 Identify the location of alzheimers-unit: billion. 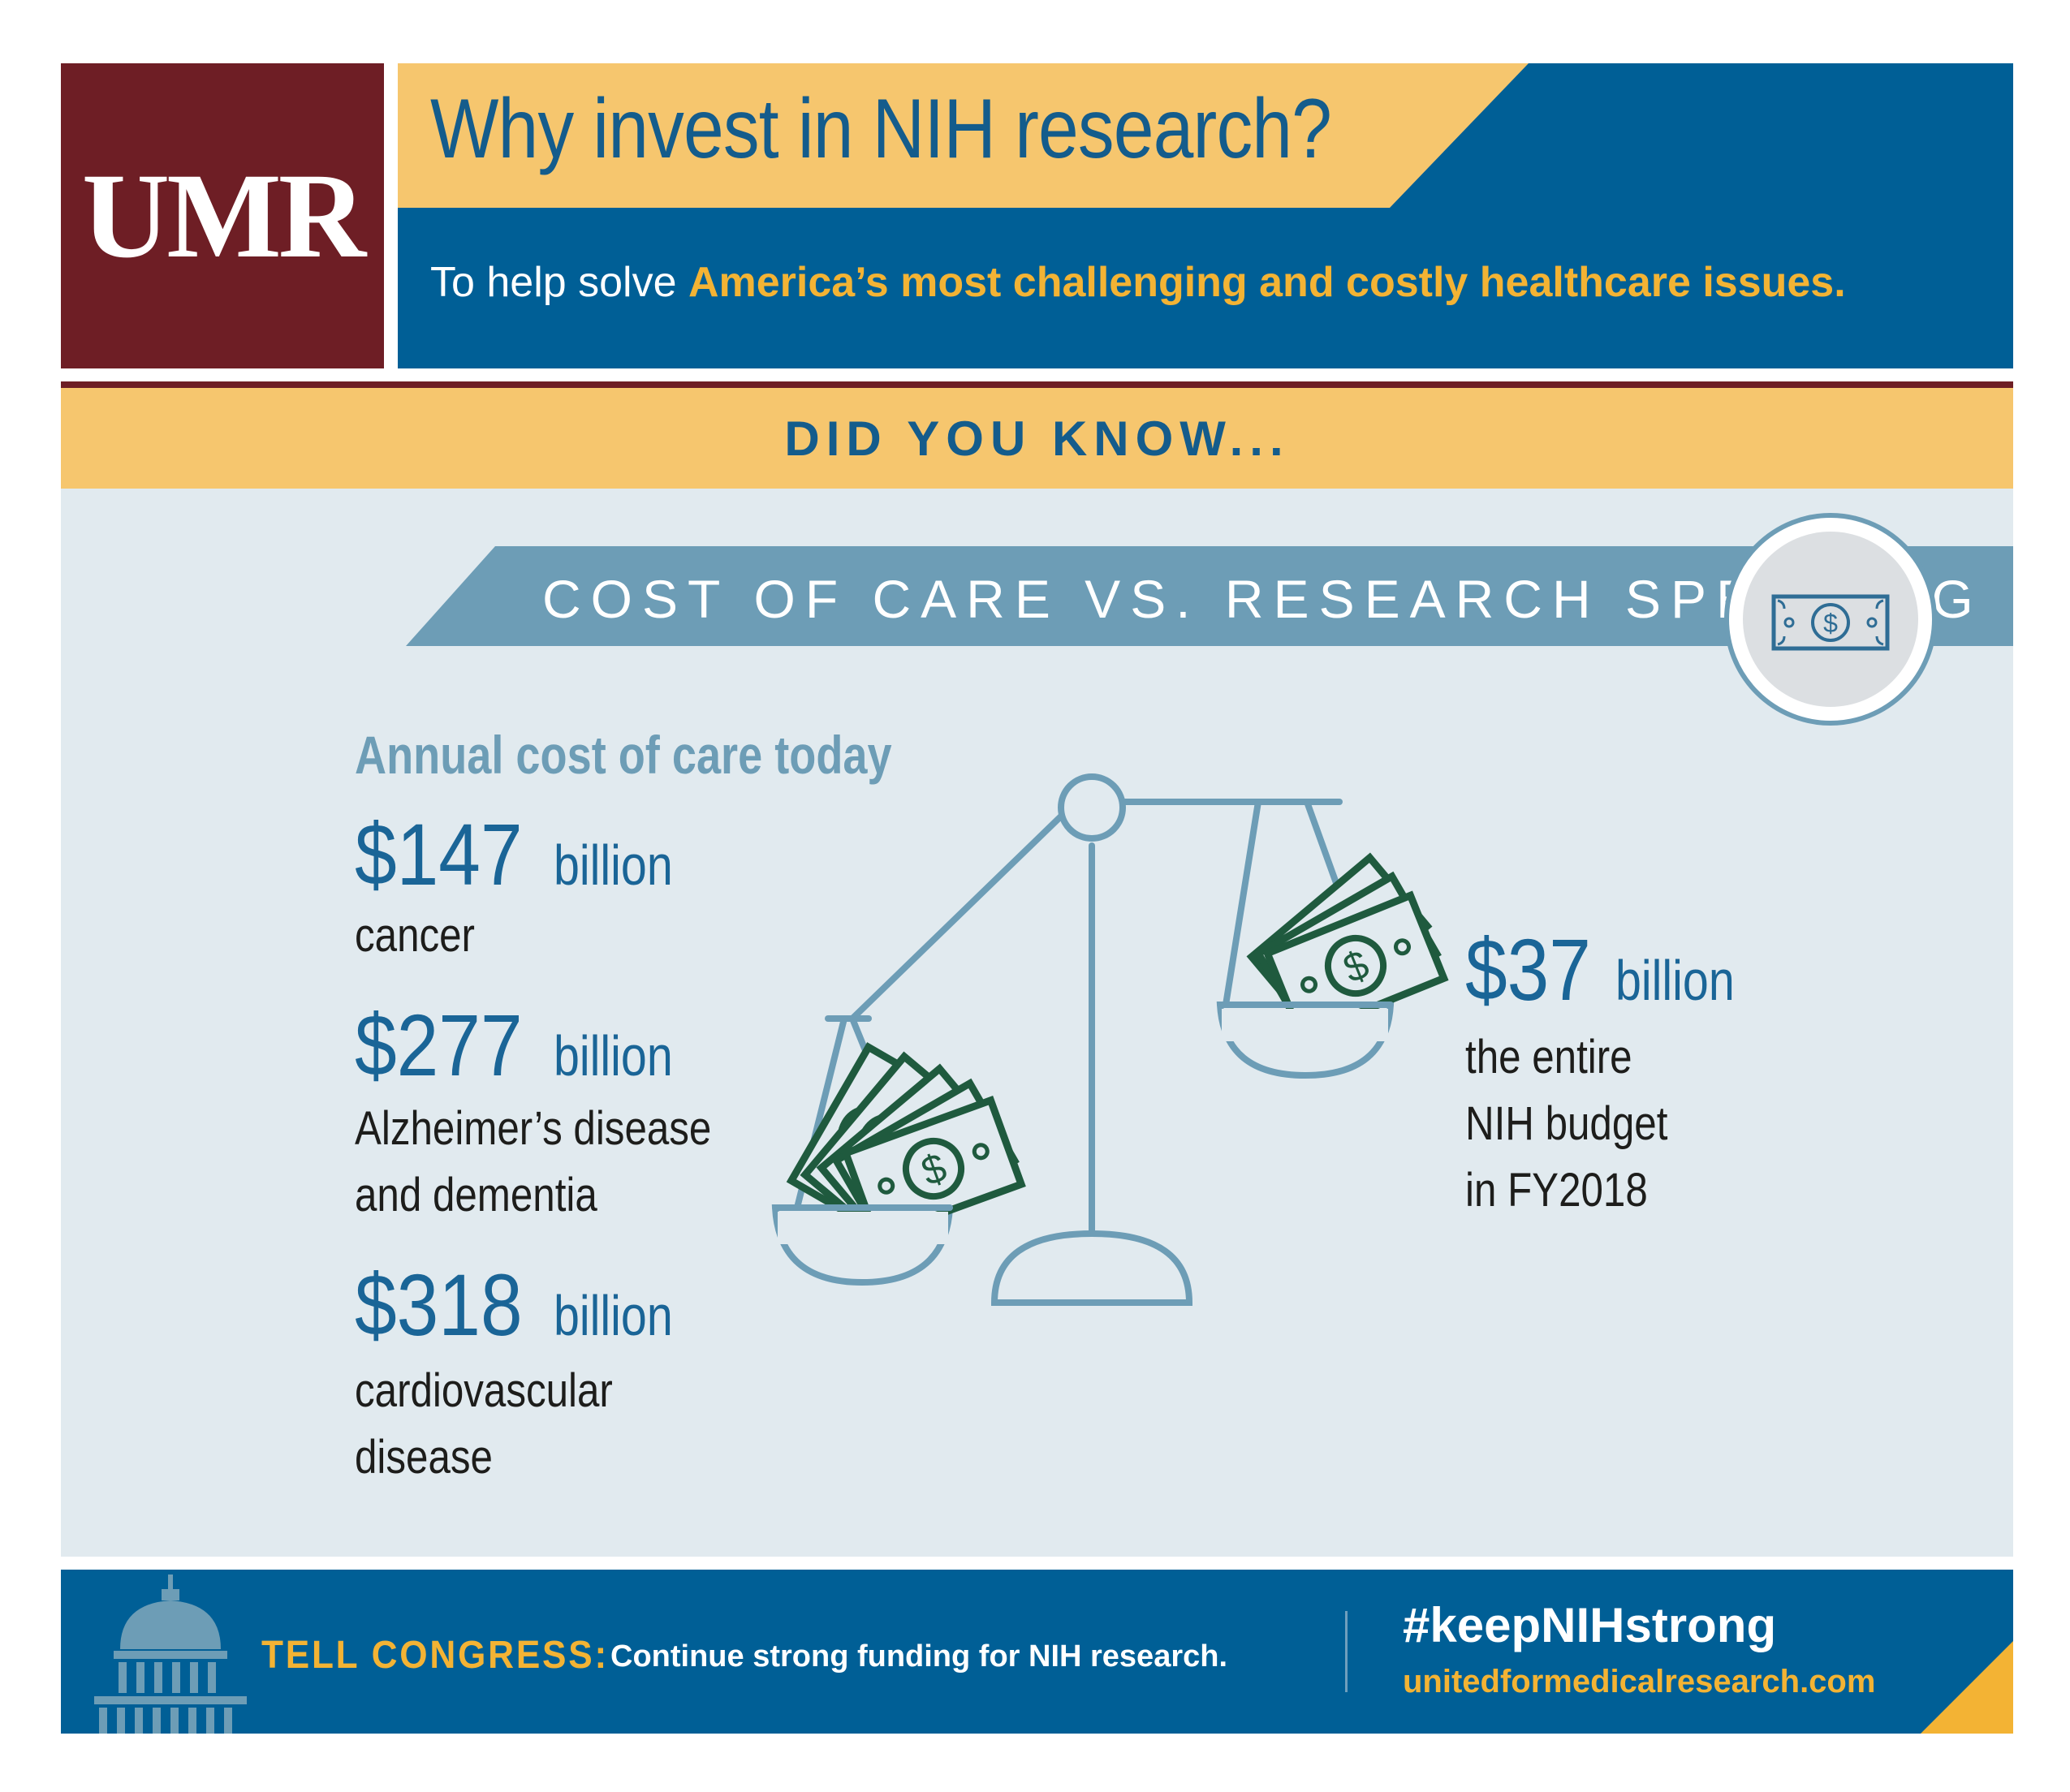
(613, 1056).